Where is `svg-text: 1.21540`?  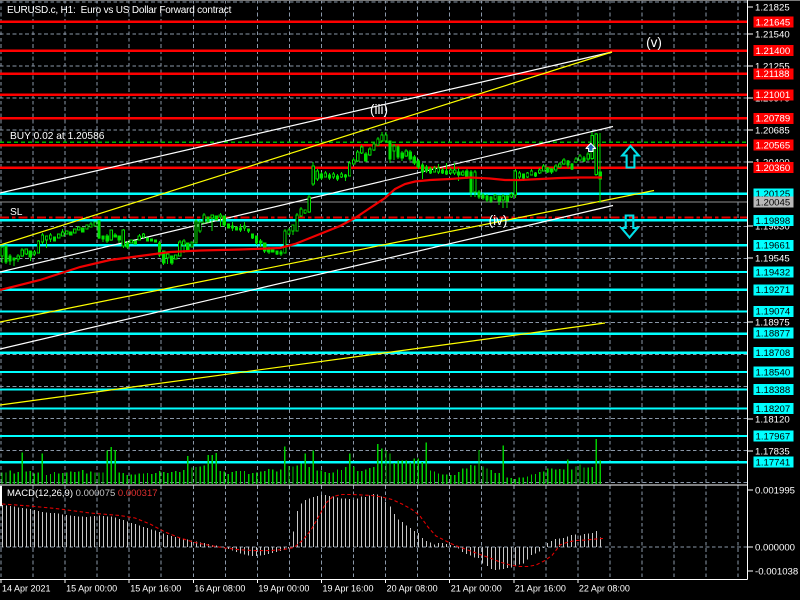
svg-text: 1.21540 is located at coordinates (772, 34).